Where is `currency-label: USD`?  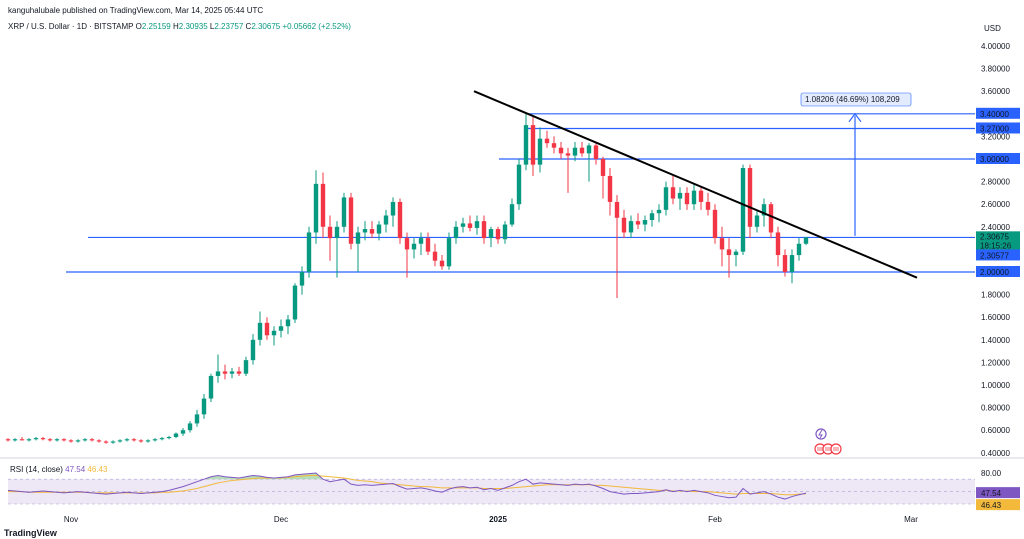 currency-label: USD is located at coordinates (992, 28).